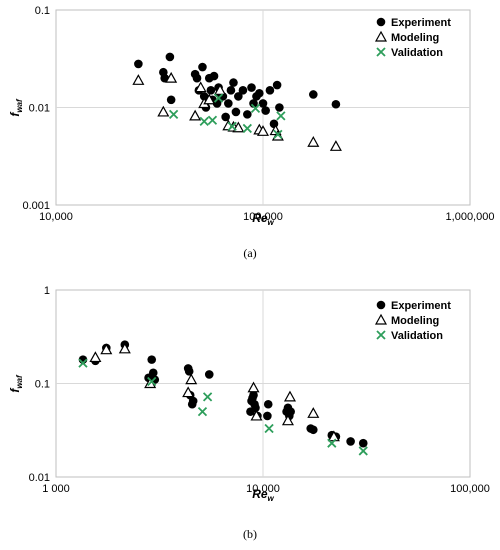  I want to click on legend: Experiment Modeling Validation, so click(412, 38).